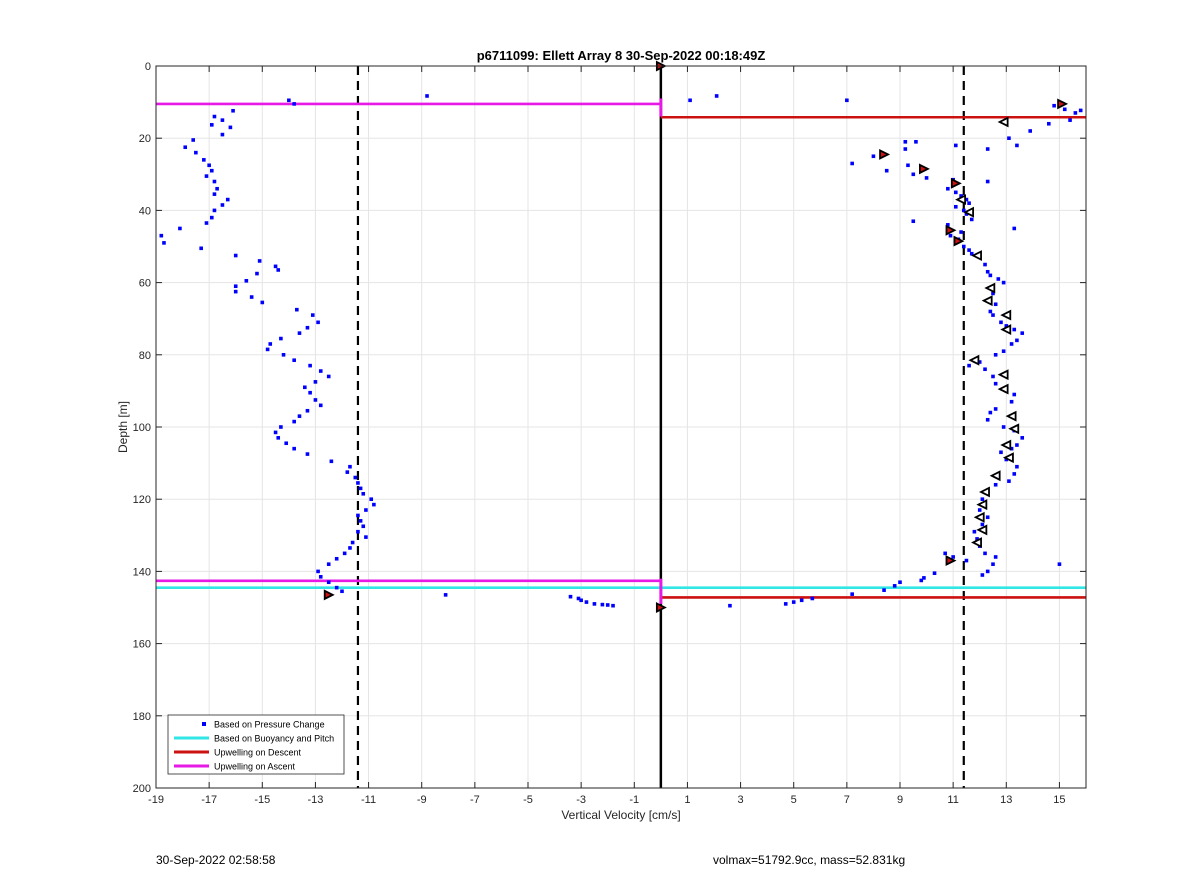 This screenshot has height=885, width=1200. What do you see at coordinates (900, 800) in the screenshot?
I see `x-tick-label: 9` at bounding box center [900, 800].